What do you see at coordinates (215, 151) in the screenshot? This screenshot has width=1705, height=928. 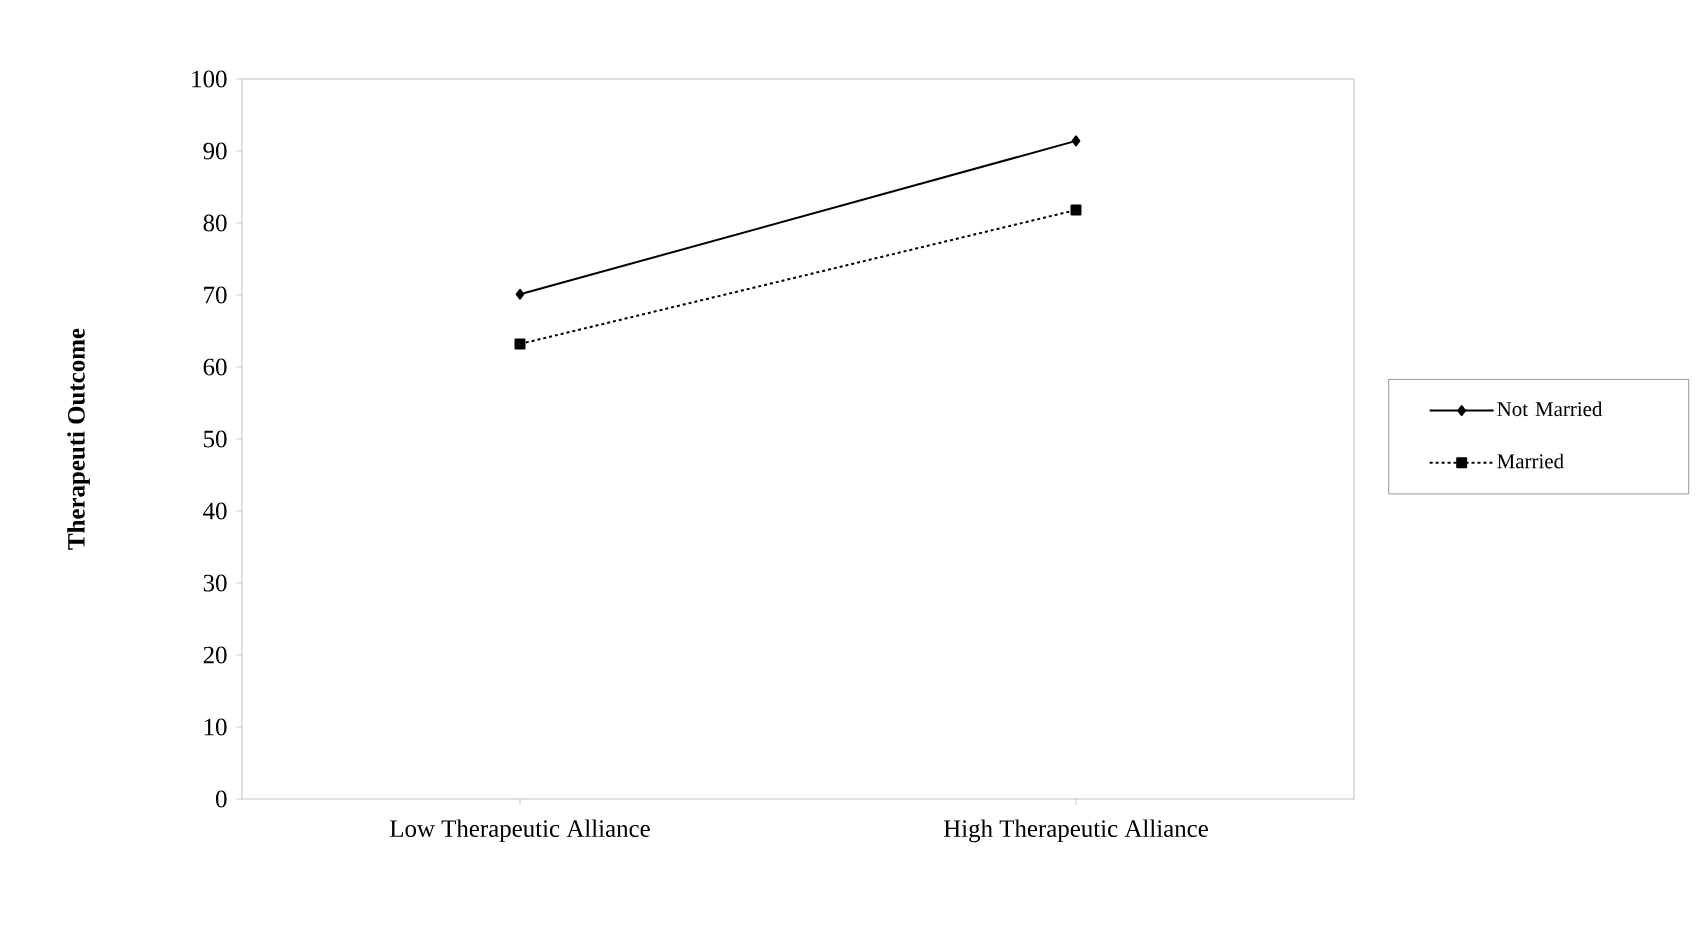 I see `y-tick-label: 90` at bounding box center [215, 151].